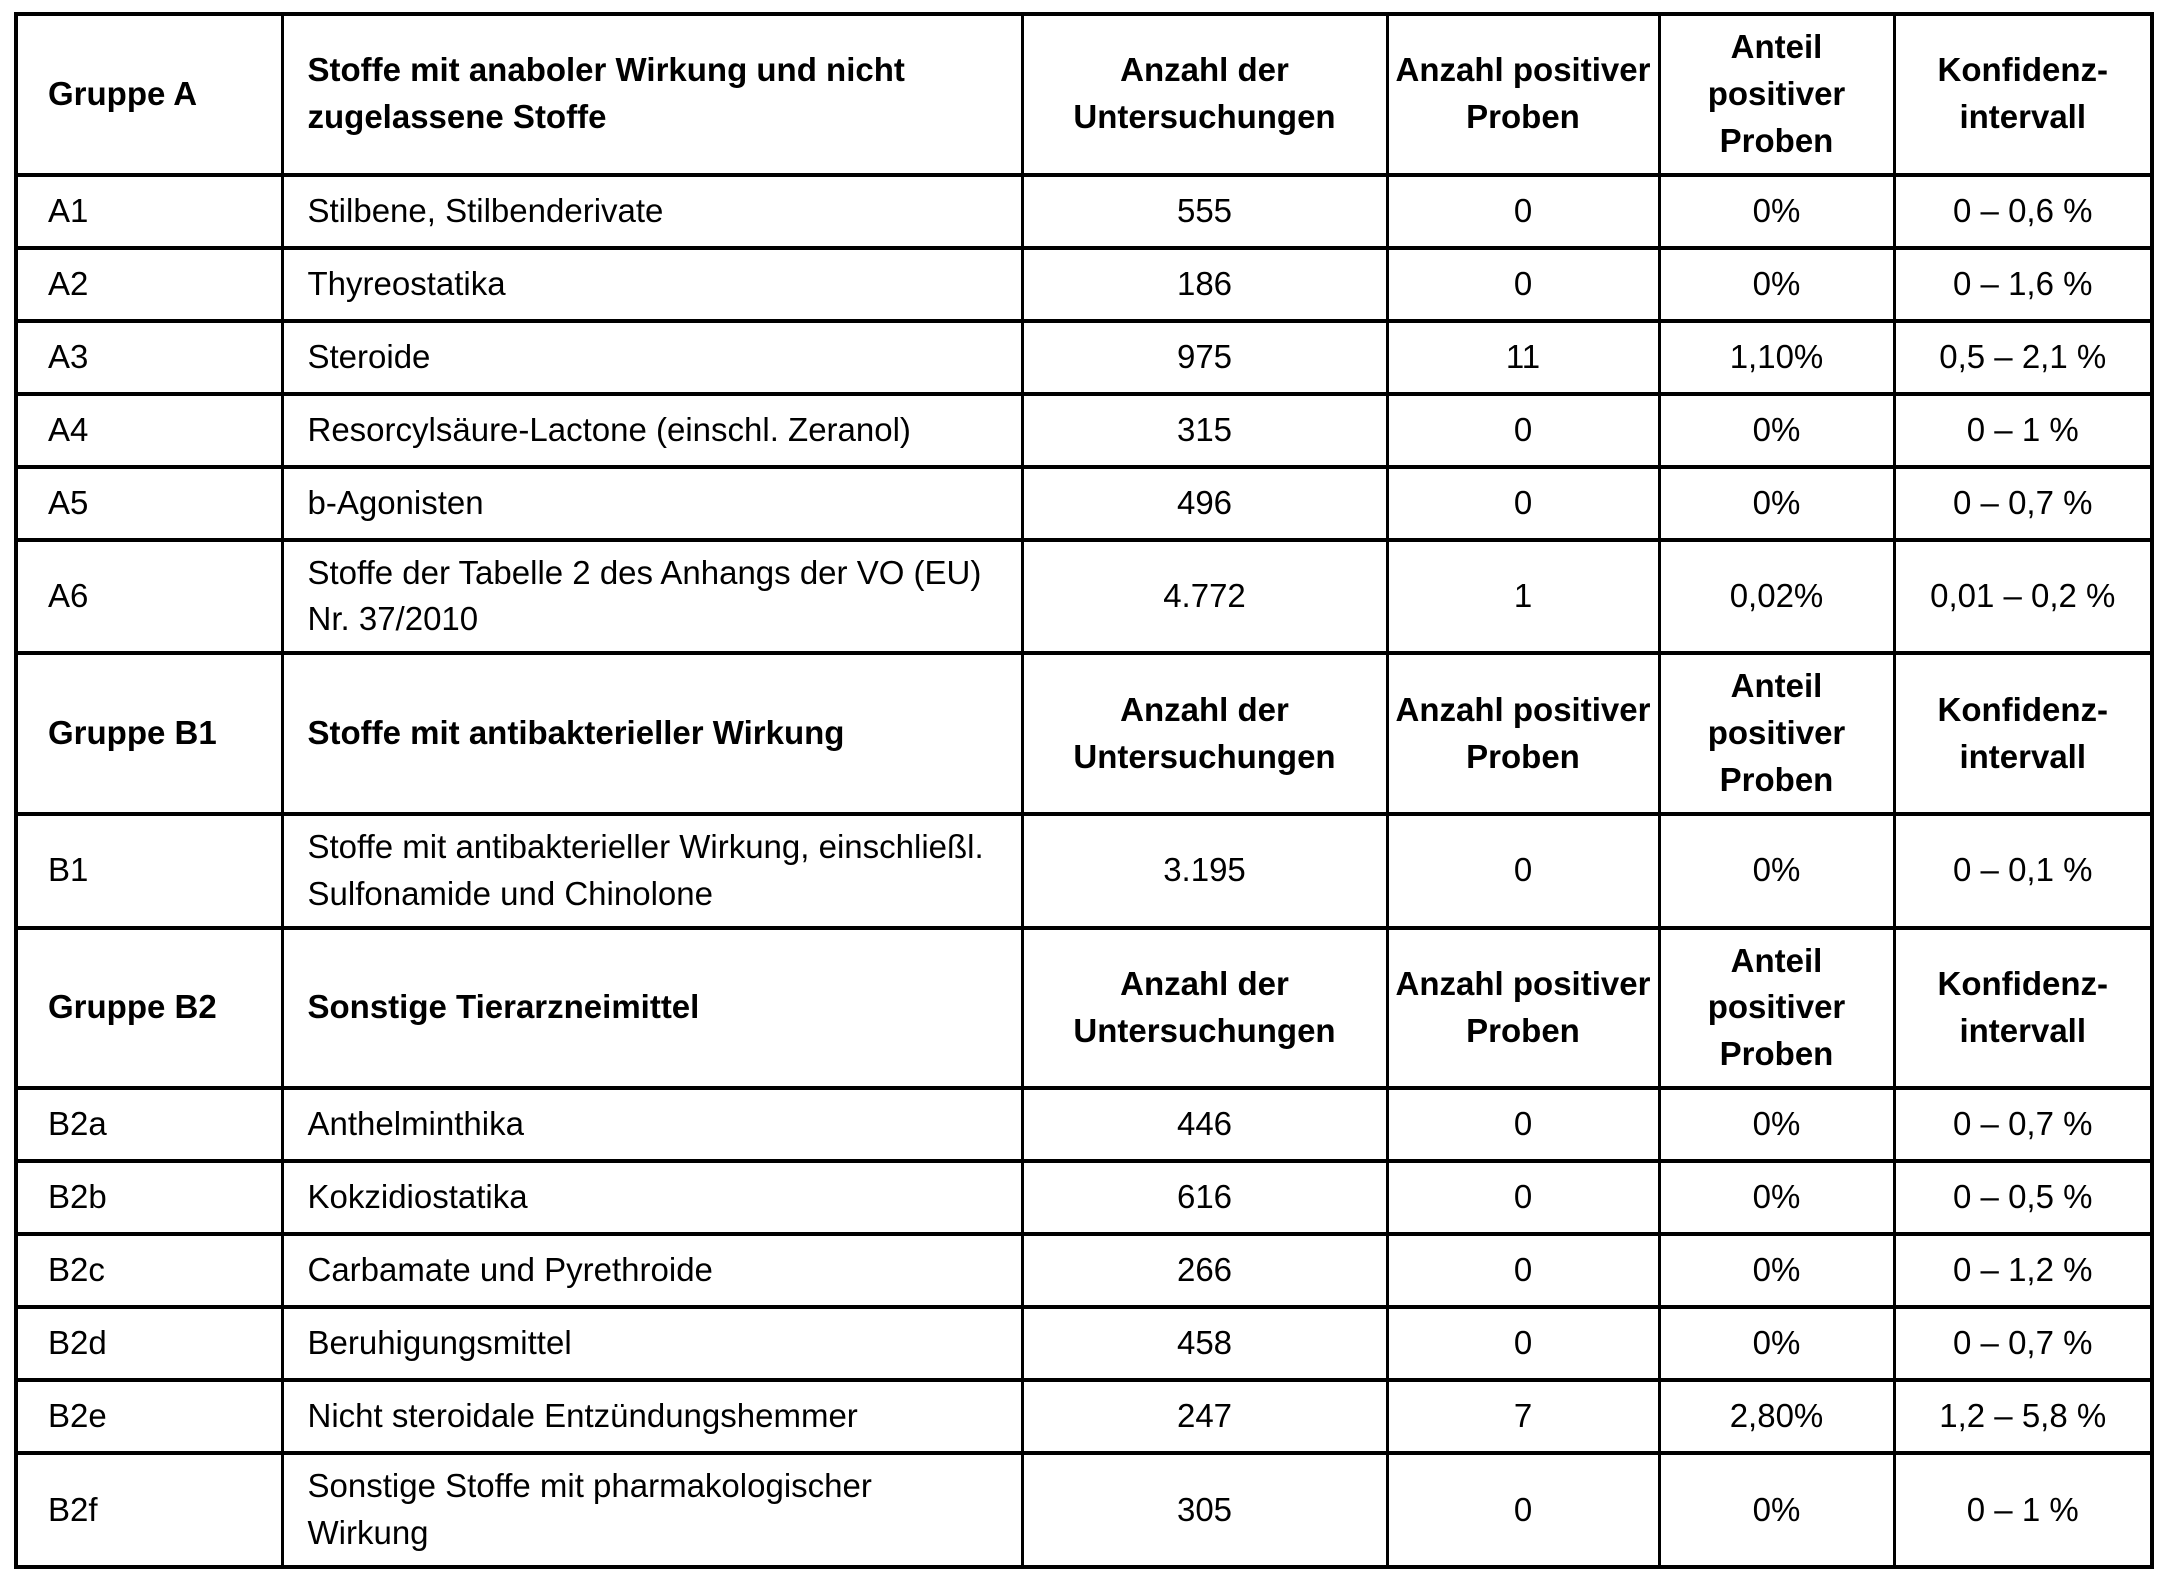  I want to click on group-title-text: Sonstige Tierarzneimittel, so click(503, 1007).